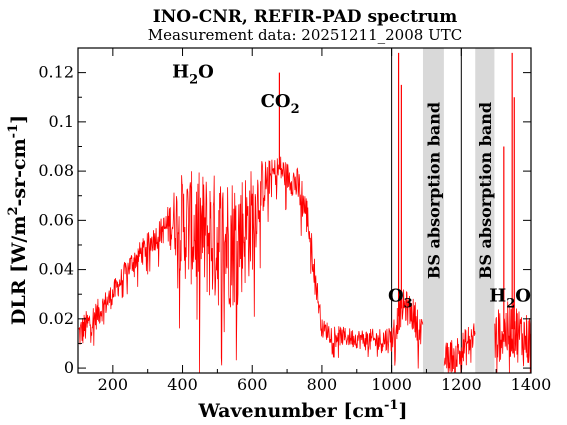 The height and width of the screenshot is (425, 567). I want to click on y-tick-label-4: 0.08, so click(56, 170).